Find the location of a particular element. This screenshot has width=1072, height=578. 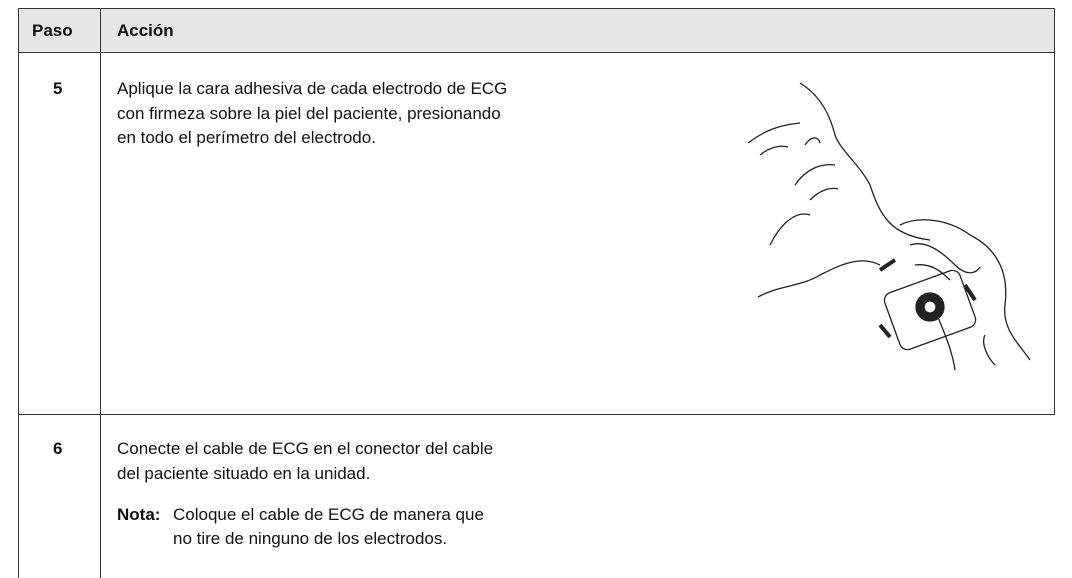

header-bg is located at coordinates (536, 30).